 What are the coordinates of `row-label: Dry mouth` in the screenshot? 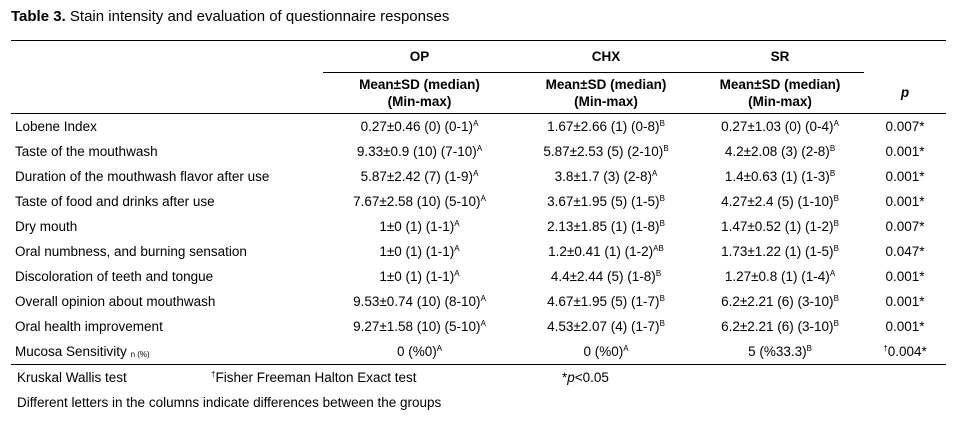 It's located at (167, 226).